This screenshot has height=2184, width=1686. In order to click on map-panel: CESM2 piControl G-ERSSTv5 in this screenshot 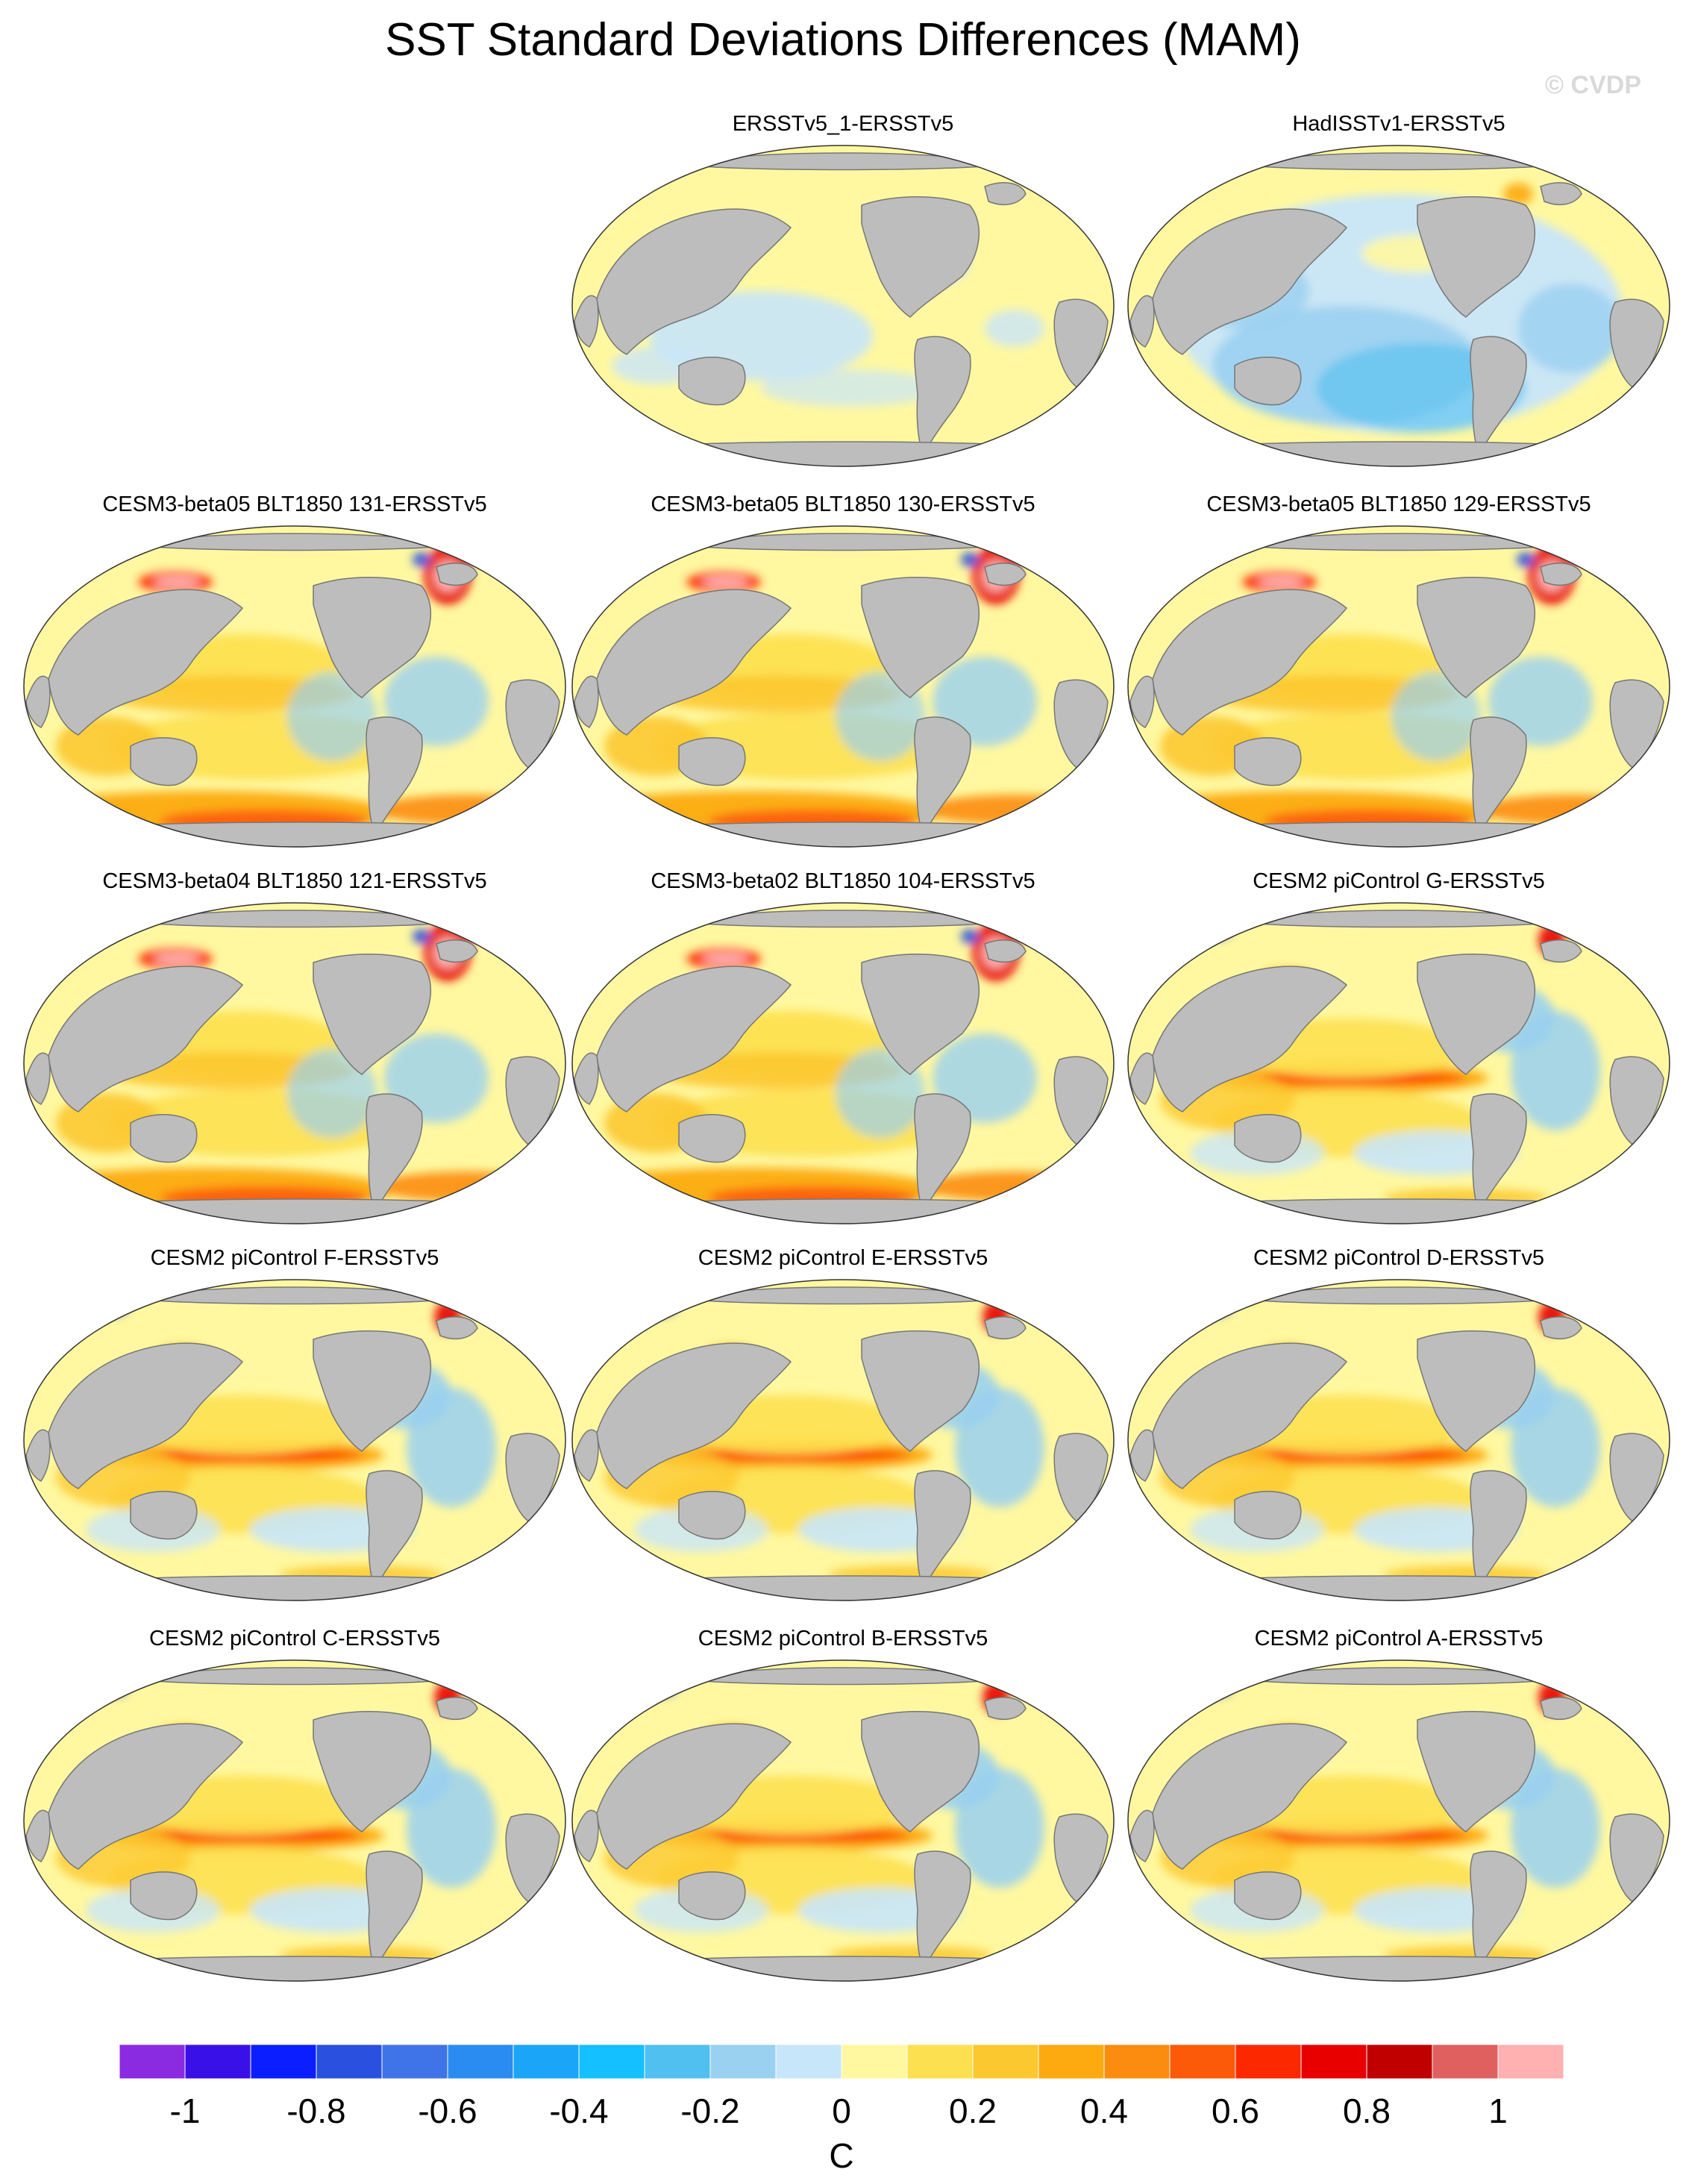, I will do `click(1399, 1052)`.